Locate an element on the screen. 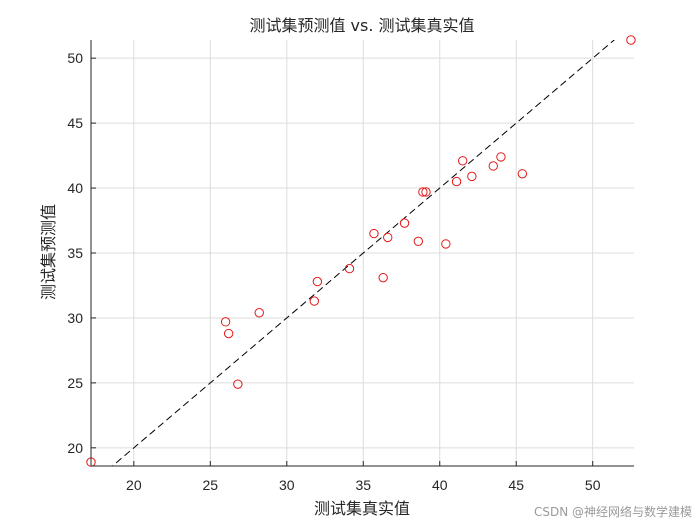 This screenshot has width=700, height=525. x-axis-title: 测试集真实值 is located at coordinates (362, 508).